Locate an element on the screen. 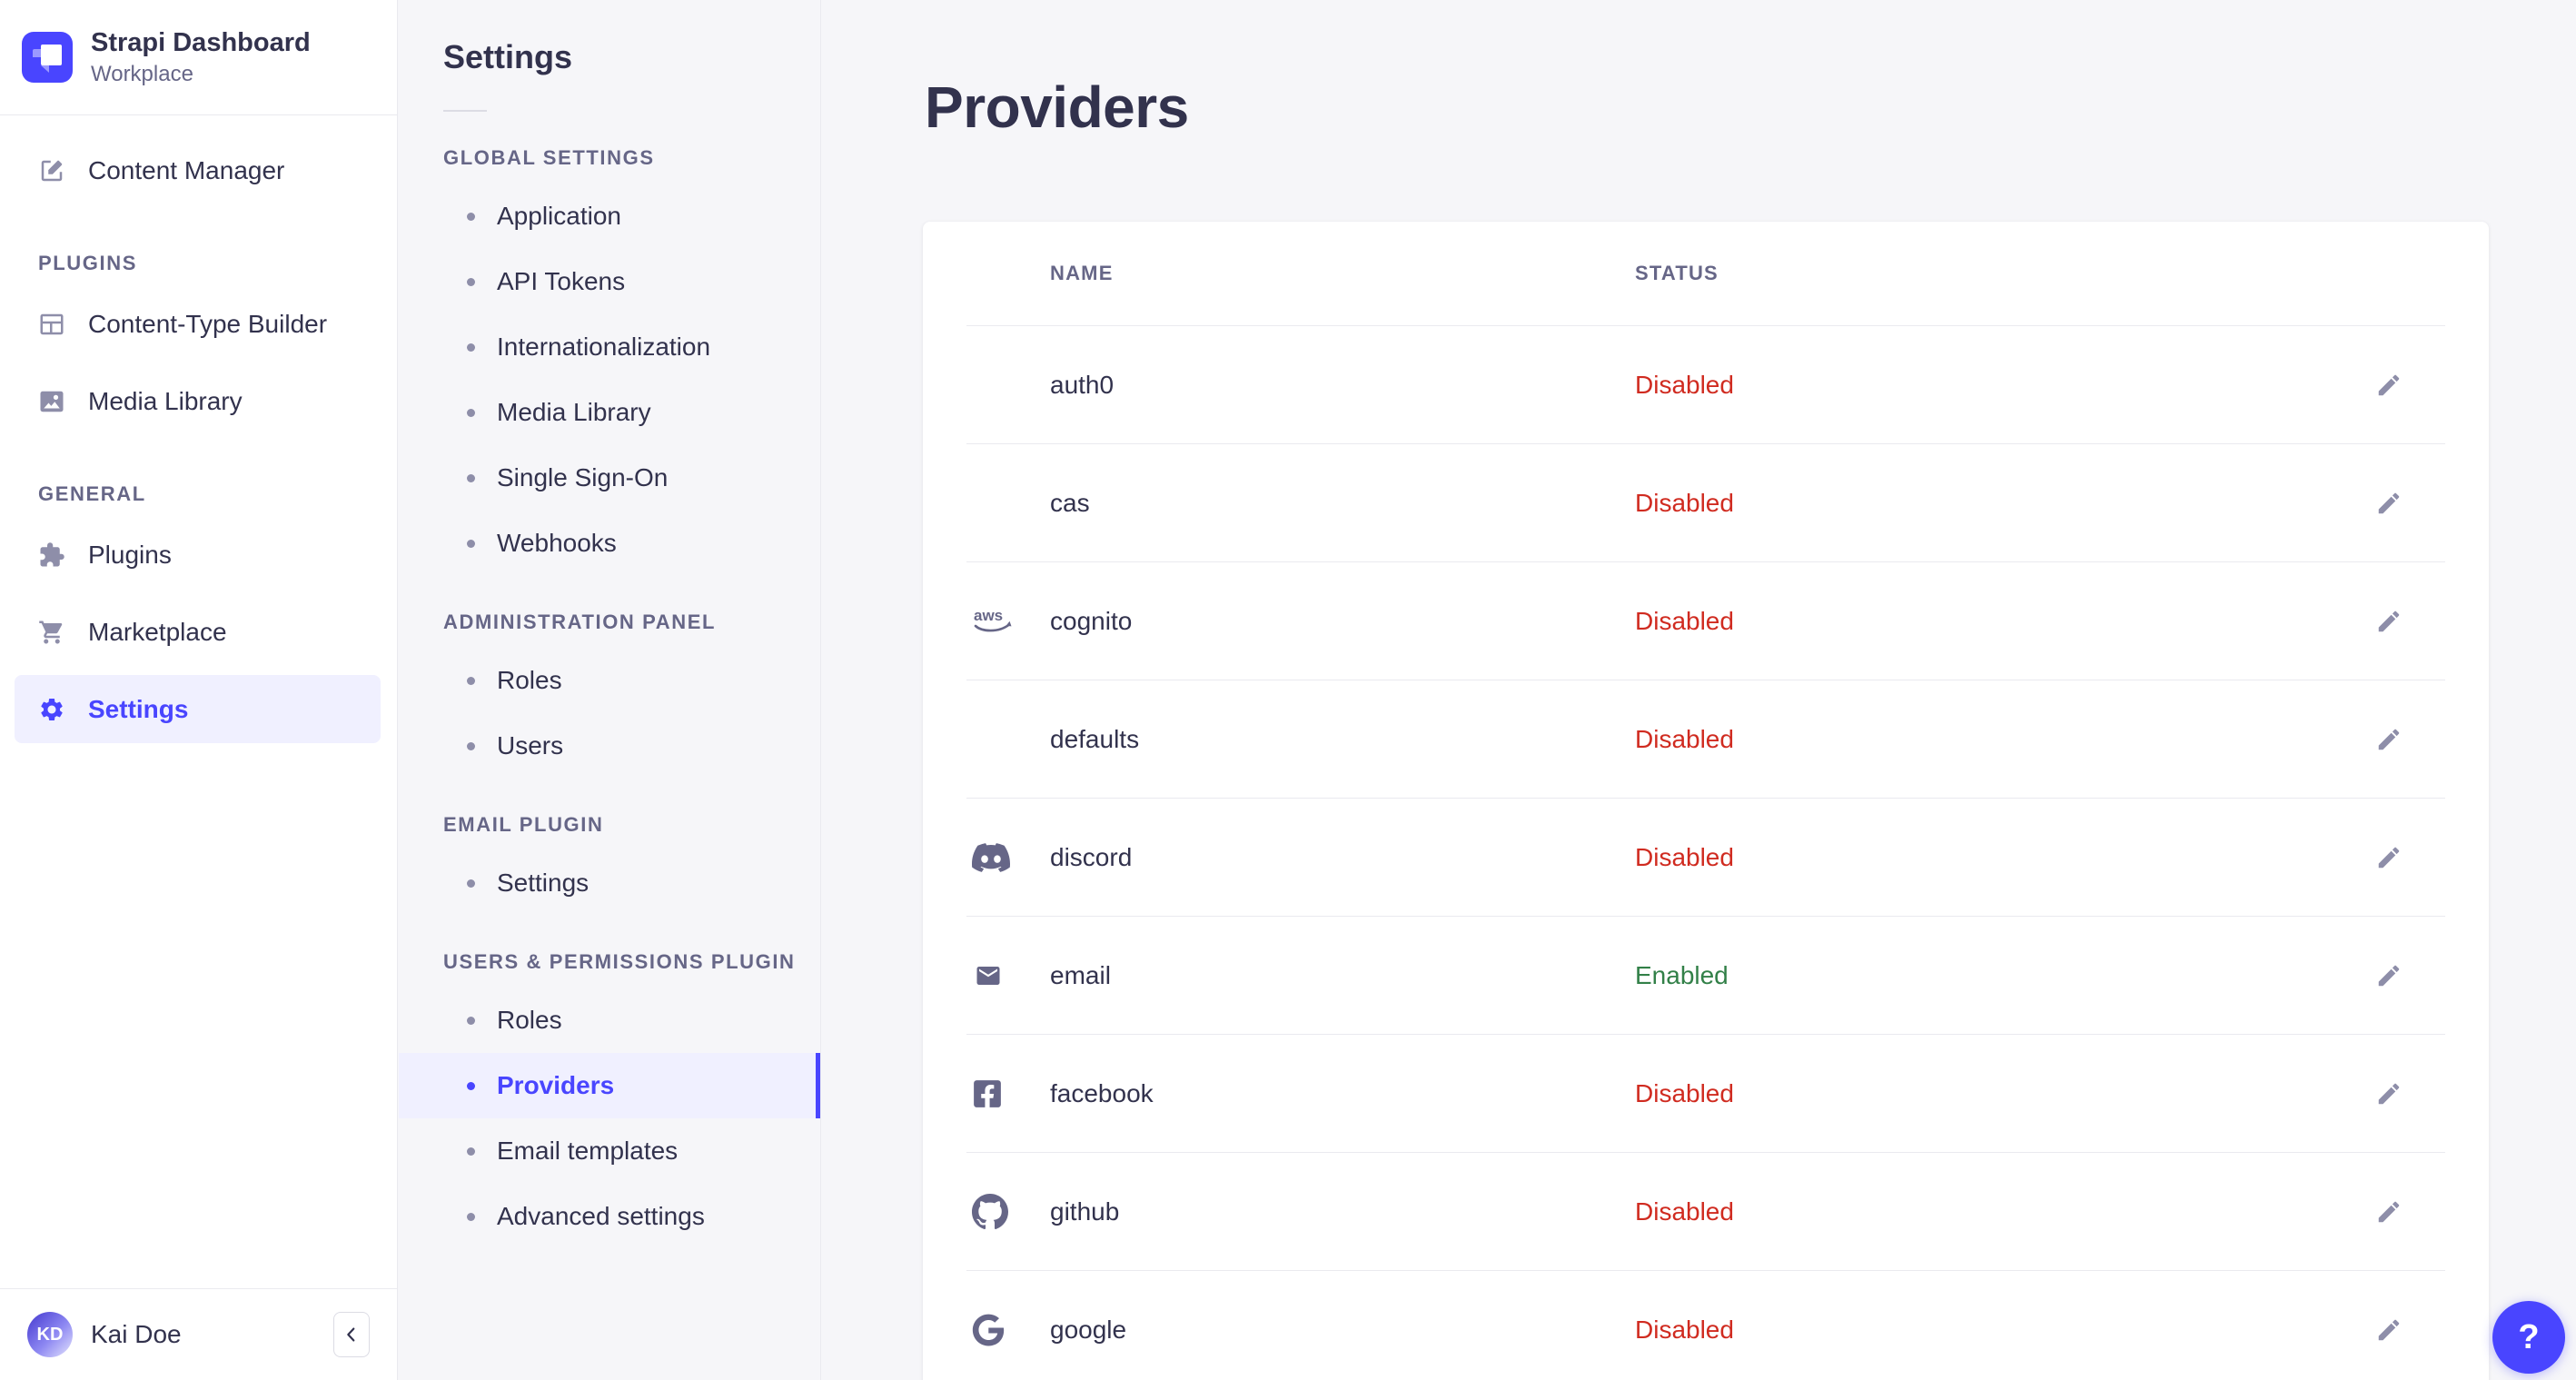 This screenshot has width=2576, height=1380. subnav-item-application: Application is located at coordinates (609, 216).